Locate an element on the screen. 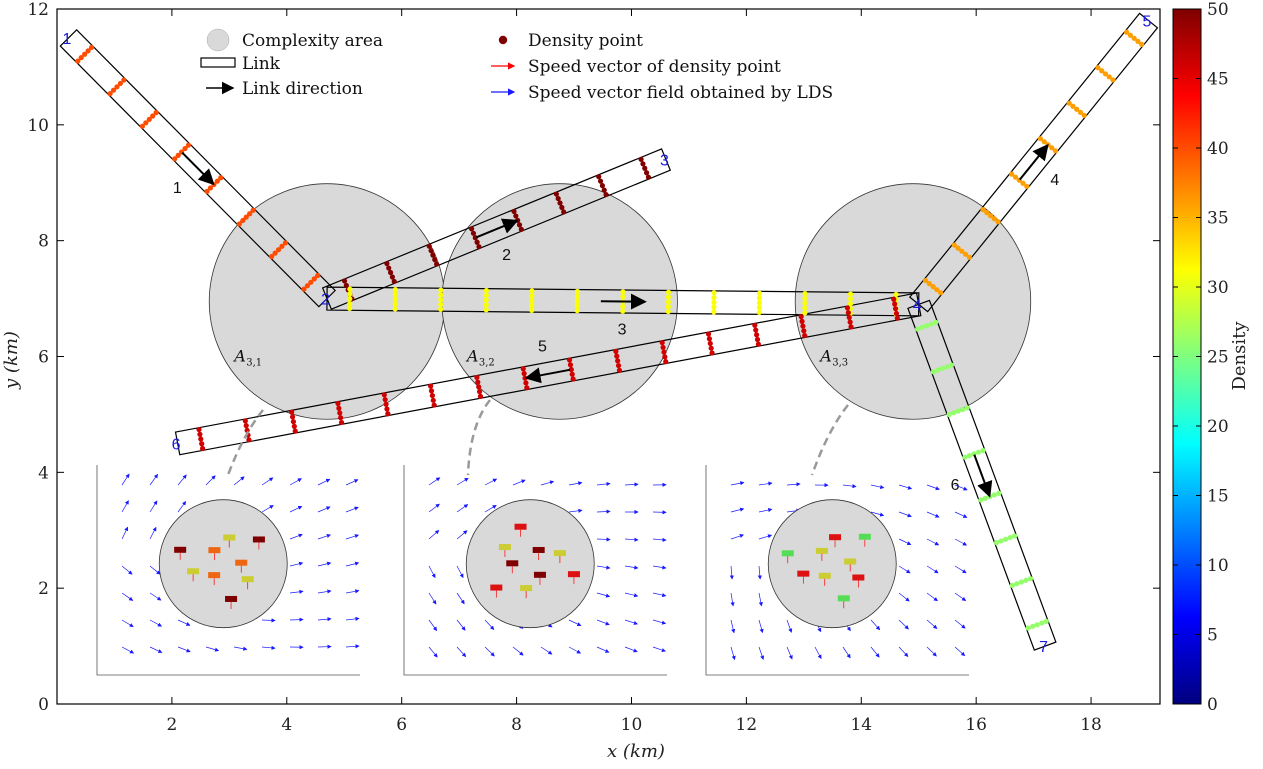  legend-label-speed-red: Speed vector of density point is located at coordinates (654, 67).